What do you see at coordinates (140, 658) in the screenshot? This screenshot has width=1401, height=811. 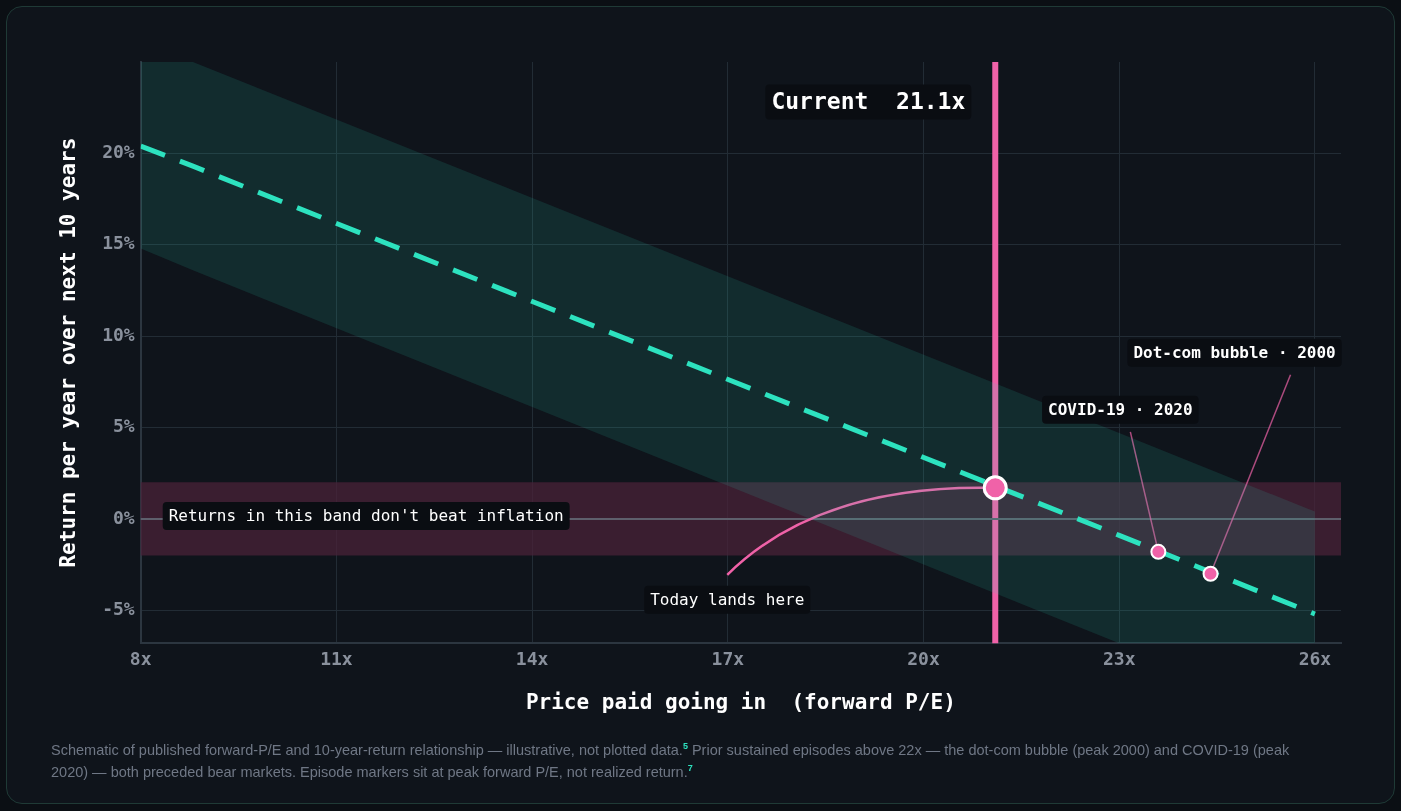 I see `x-tick-label: 8x` at bounding box center [140, 658].